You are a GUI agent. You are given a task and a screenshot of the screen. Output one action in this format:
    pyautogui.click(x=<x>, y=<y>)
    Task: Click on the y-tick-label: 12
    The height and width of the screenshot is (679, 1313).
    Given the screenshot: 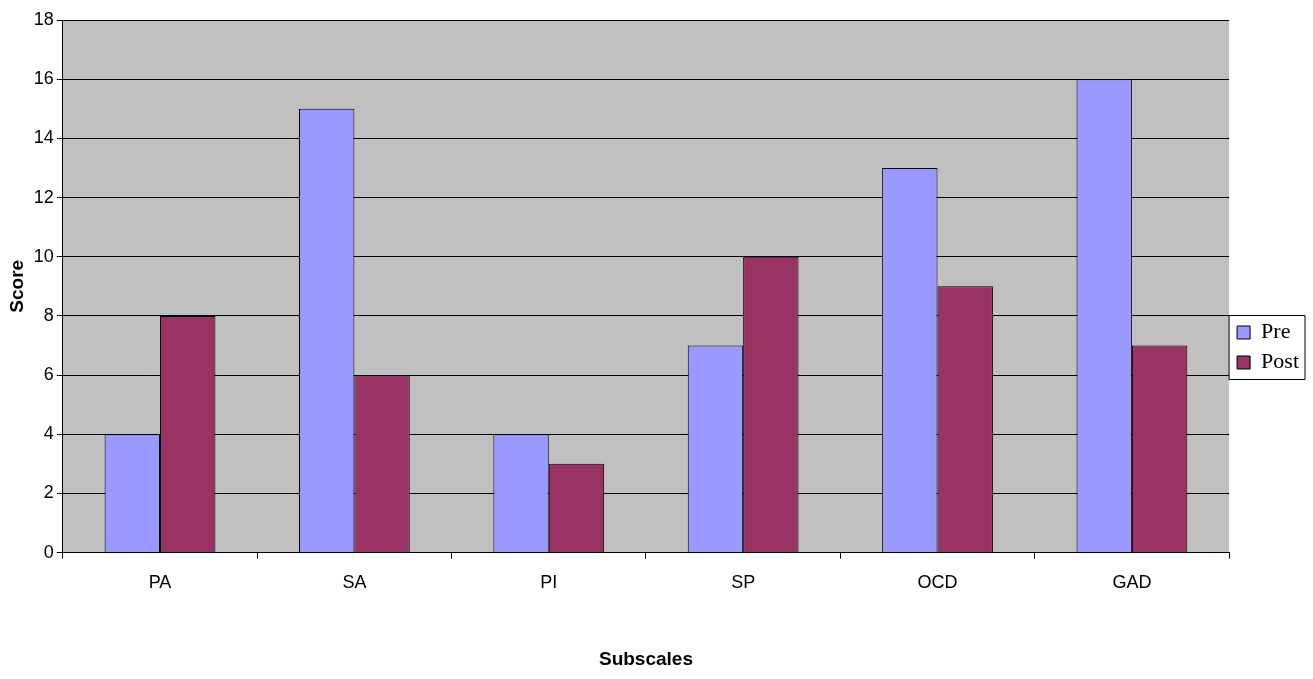 What is the action you would take?
    pyautogui.click(x=43, y=196)
    